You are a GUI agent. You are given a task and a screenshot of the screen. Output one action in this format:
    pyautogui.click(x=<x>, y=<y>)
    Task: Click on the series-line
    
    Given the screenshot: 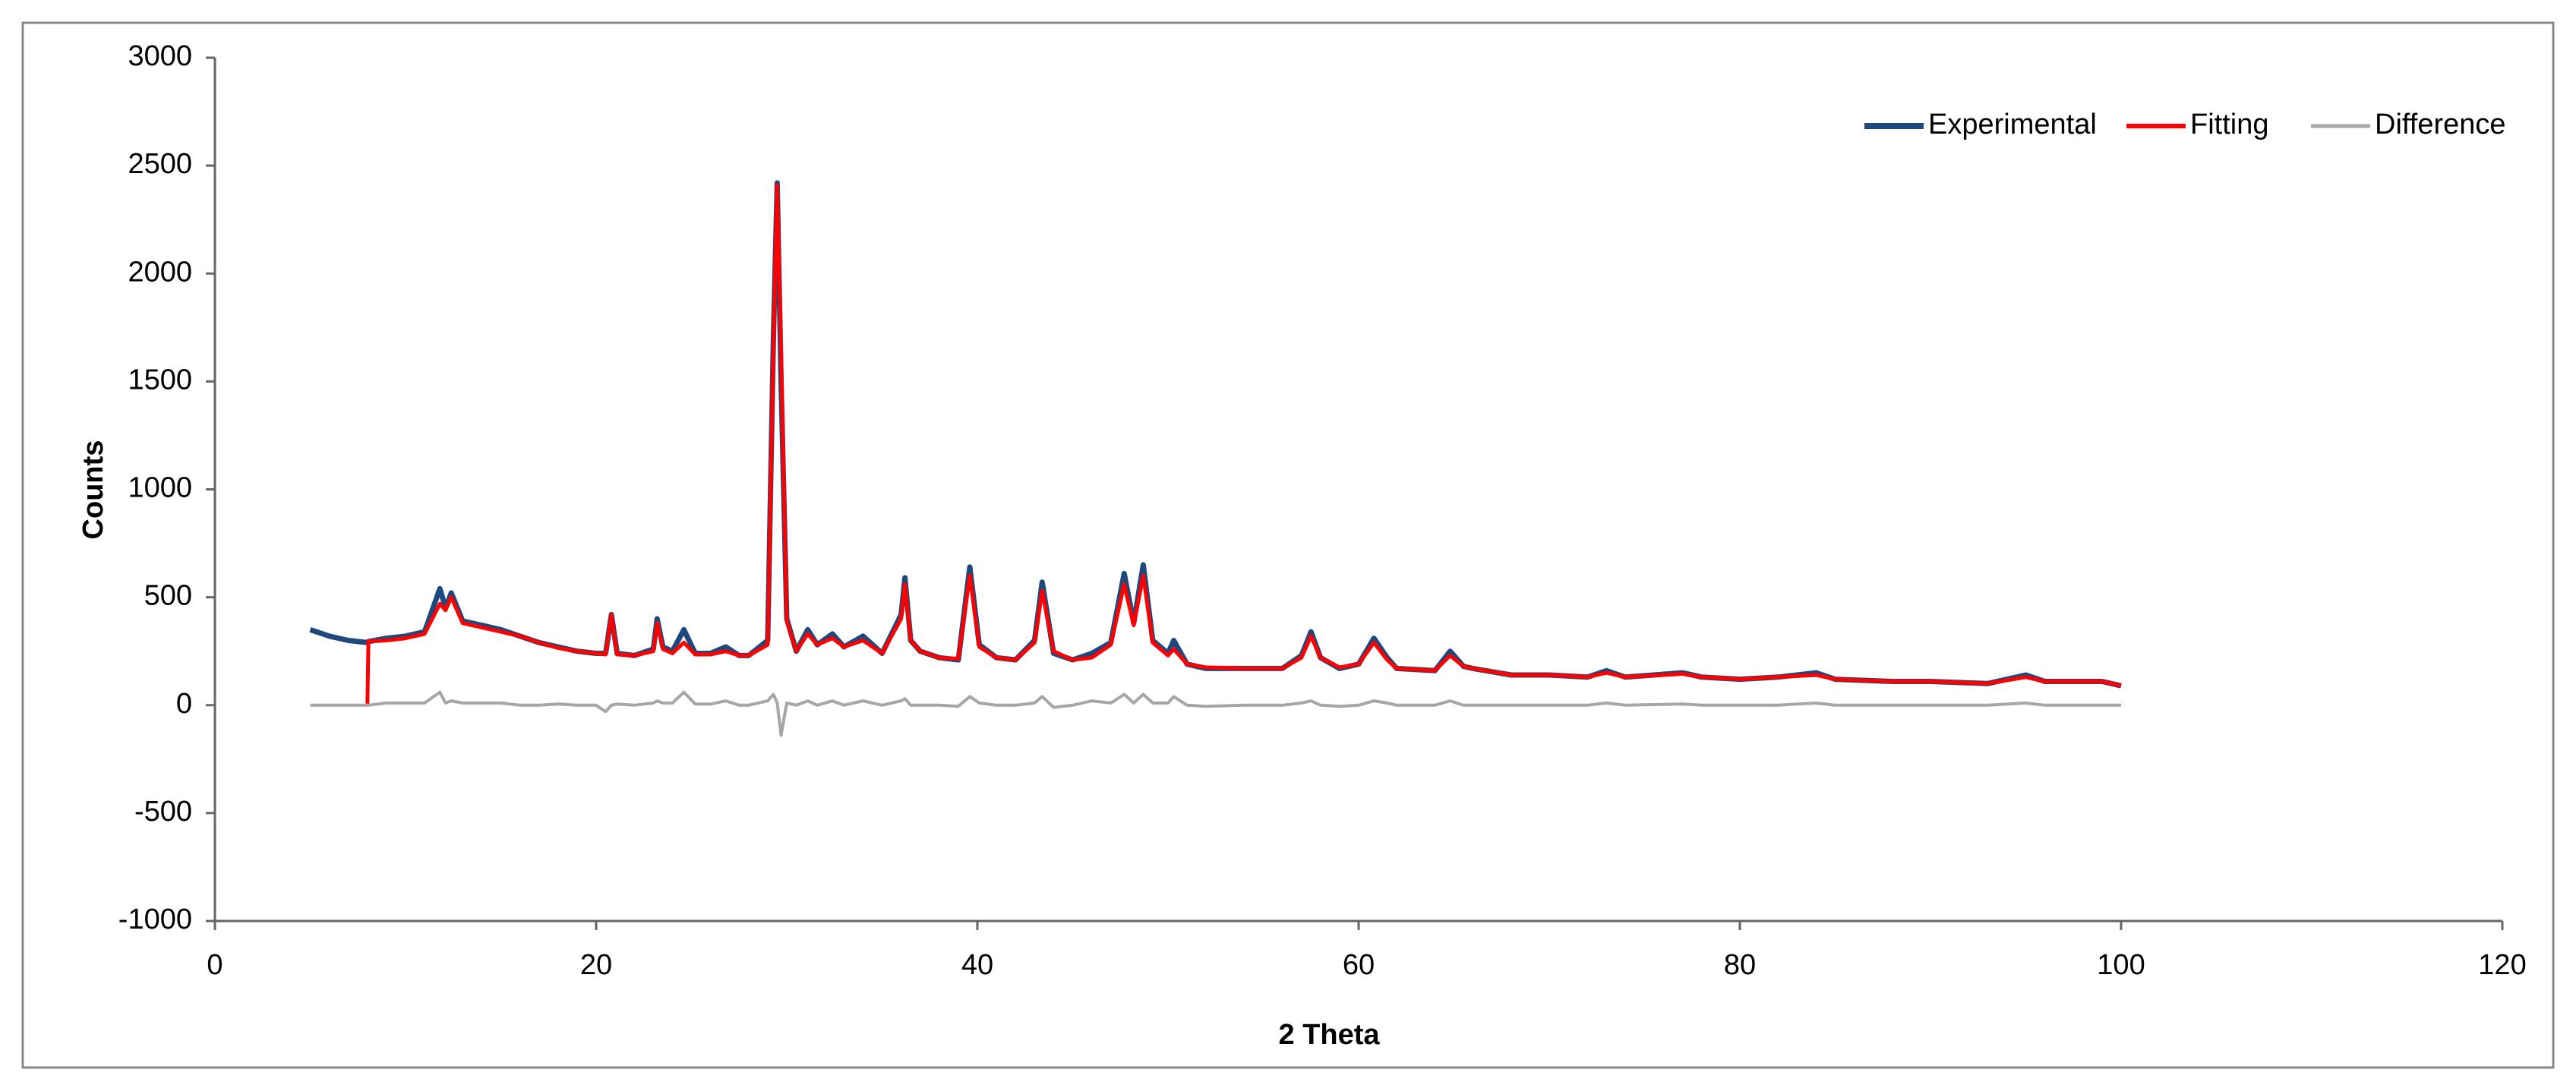 What is the action you would take?
    pyautogui.click(x=1215, y=713)
    